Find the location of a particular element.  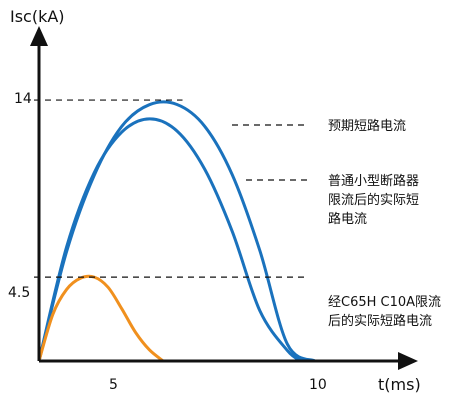

series-c65h-c10a-current is located at coordinates (101, 318).